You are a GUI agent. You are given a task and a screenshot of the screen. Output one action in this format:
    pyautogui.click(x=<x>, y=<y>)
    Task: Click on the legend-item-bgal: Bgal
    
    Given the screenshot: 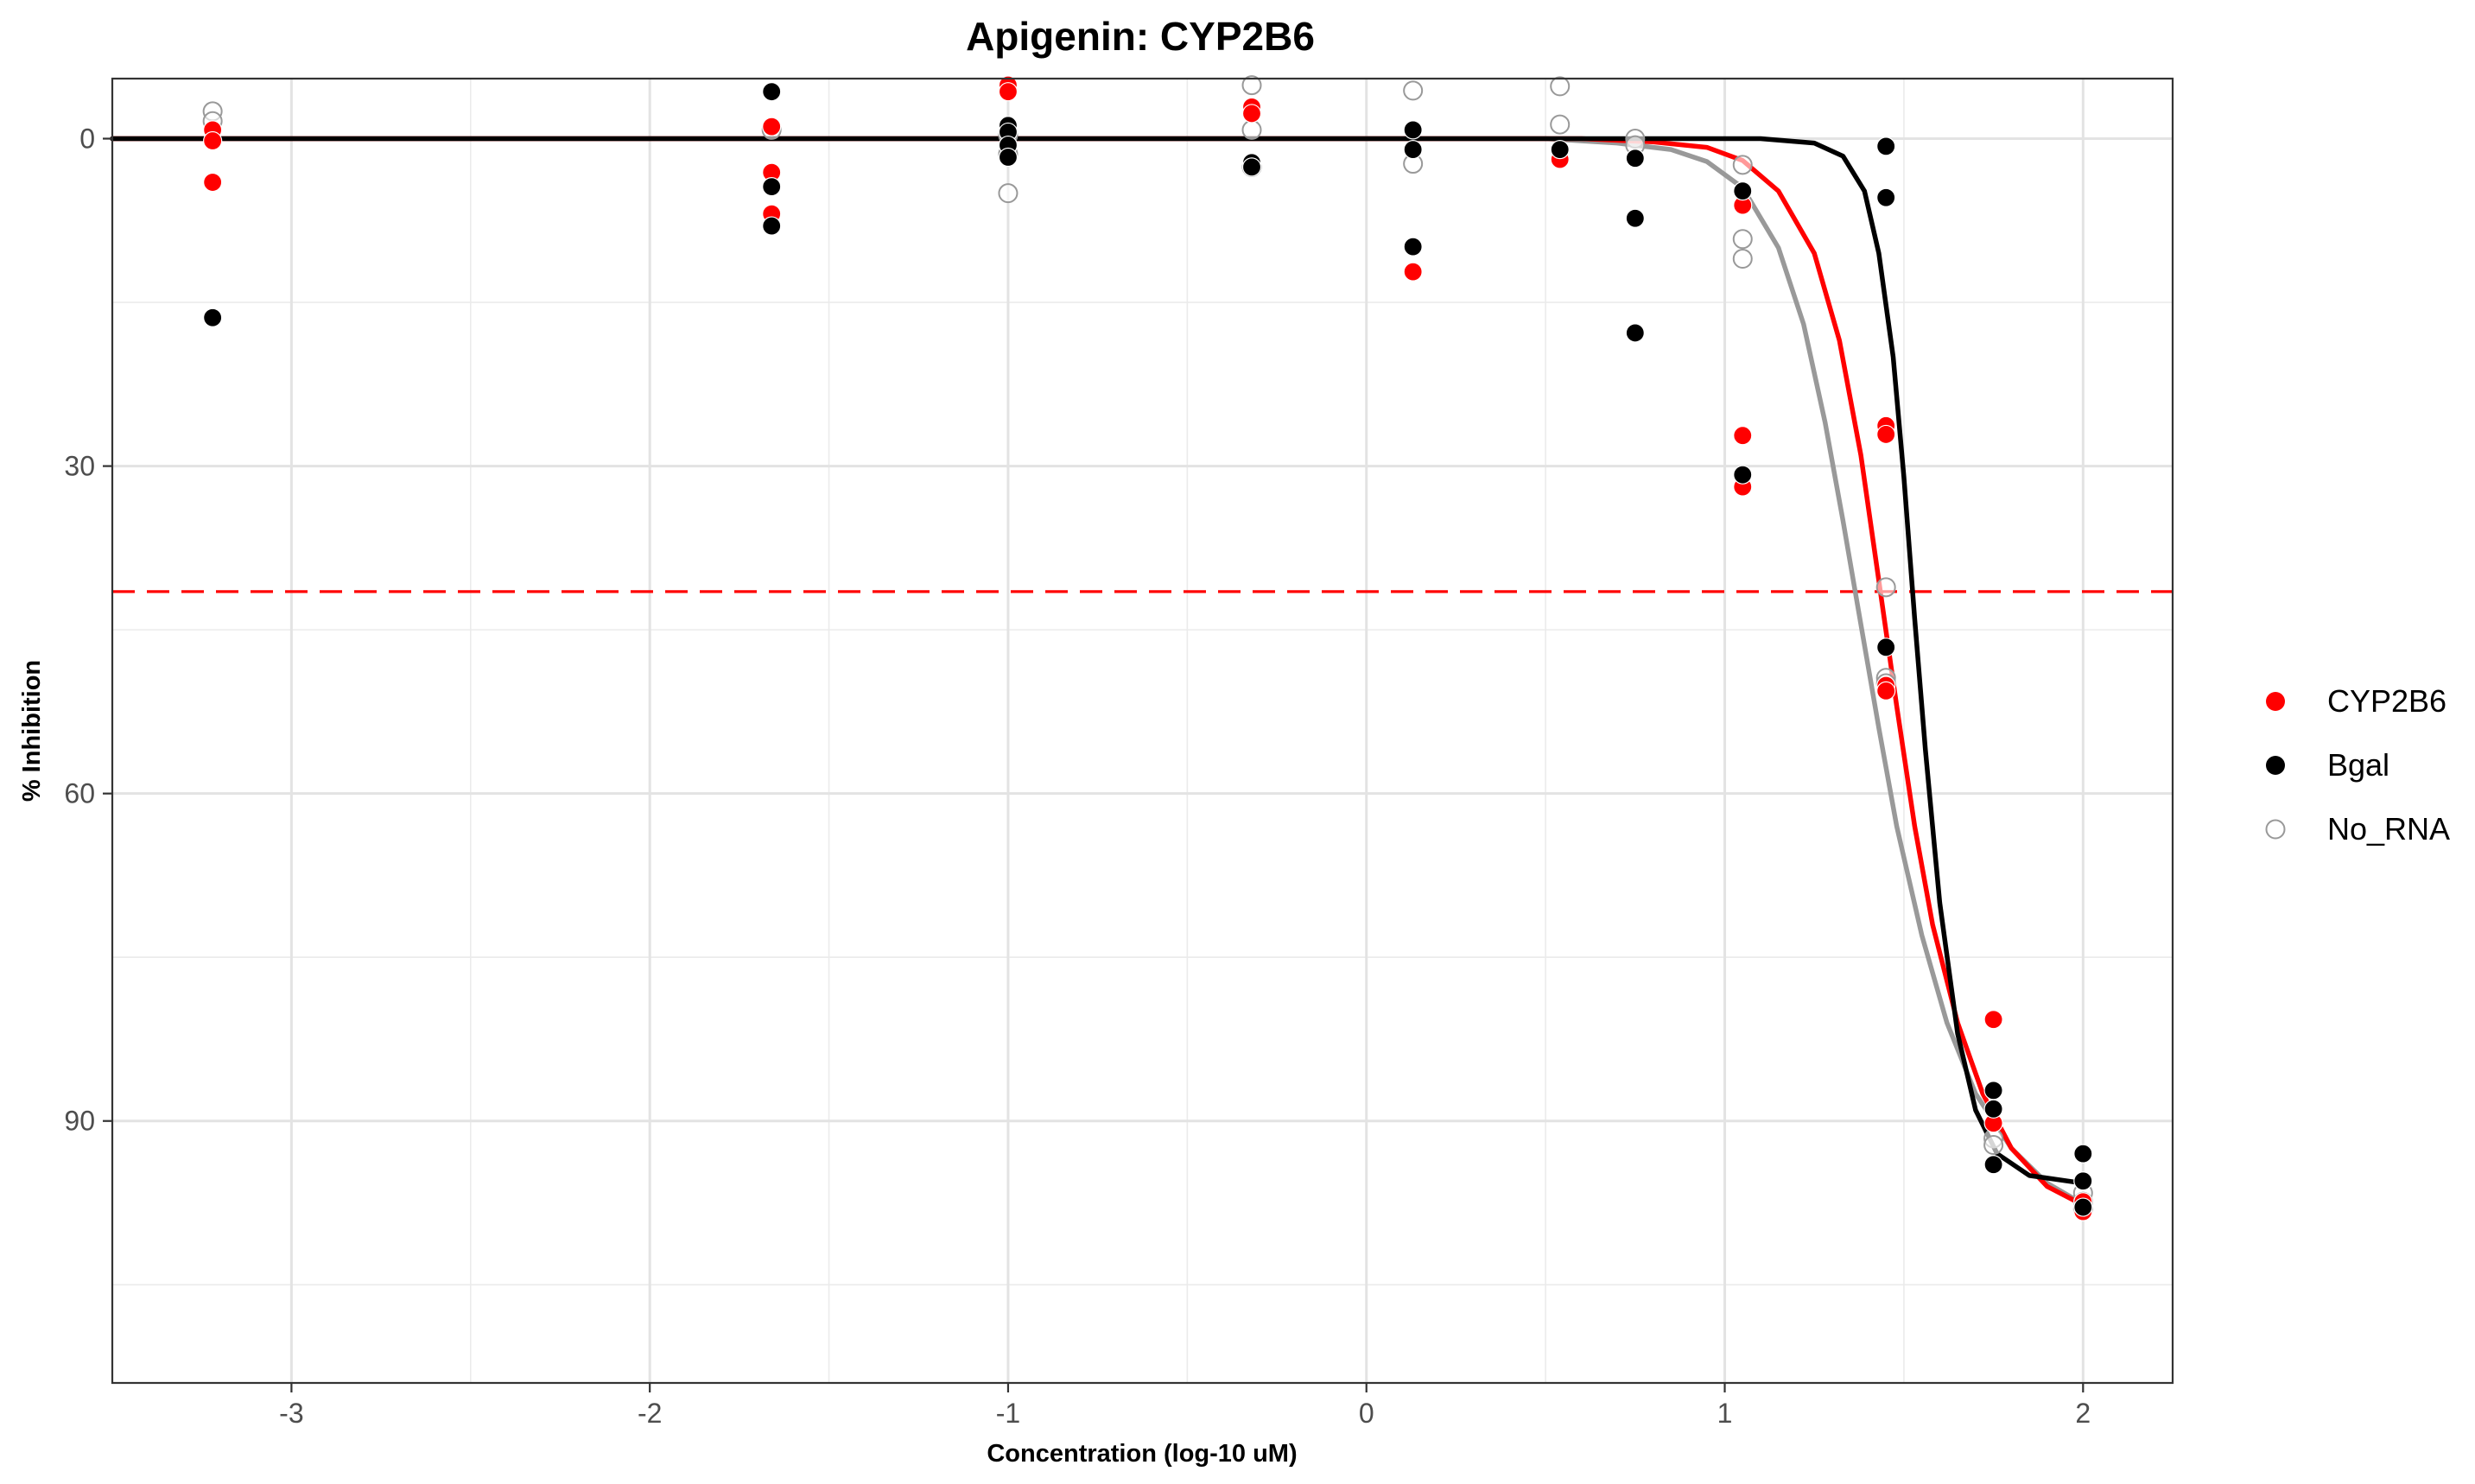 What is the action you would take?
    pyautogui.click(x=2327, y=765)
    